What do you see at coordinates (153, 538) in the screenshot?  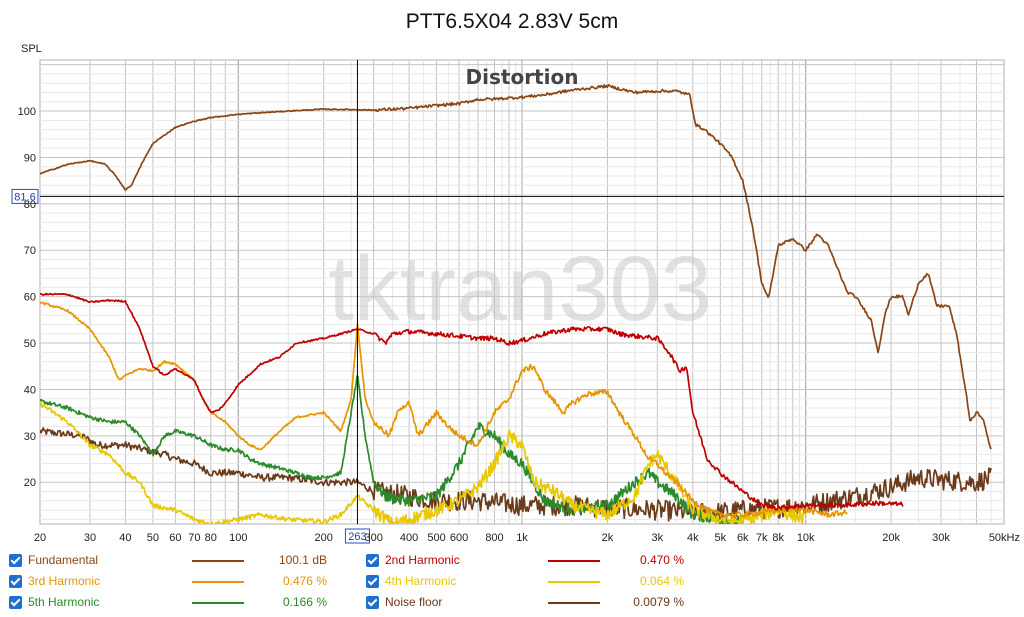 I see `x-tick-label: 50` at bounding box center [153, 538].